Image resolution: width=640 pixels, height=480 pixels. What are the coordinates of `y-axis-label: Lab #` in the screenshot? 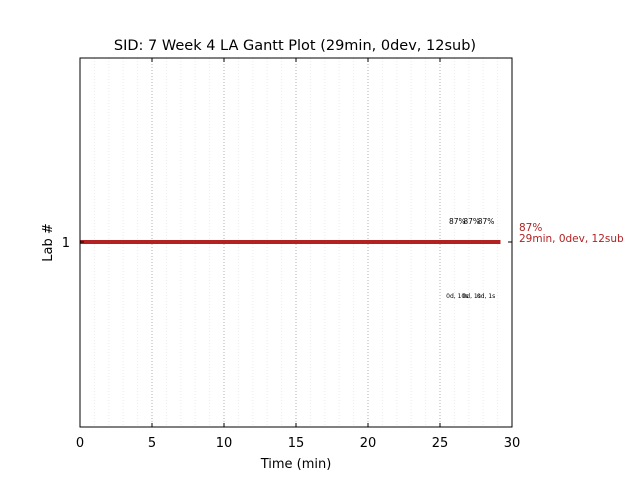 It's located at (48, 242).